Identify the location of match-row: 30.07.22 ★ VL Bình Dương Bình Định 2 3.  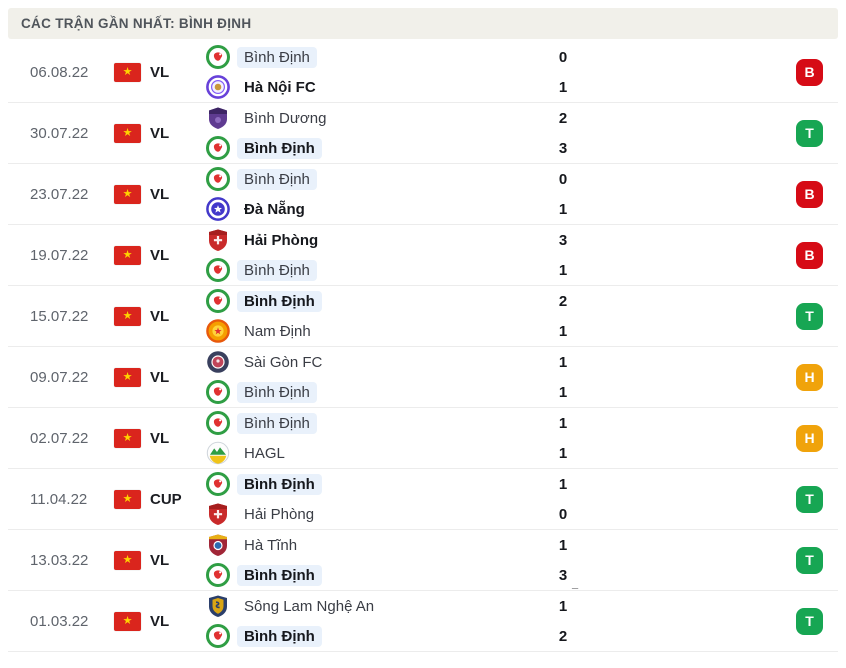
(423, 133).